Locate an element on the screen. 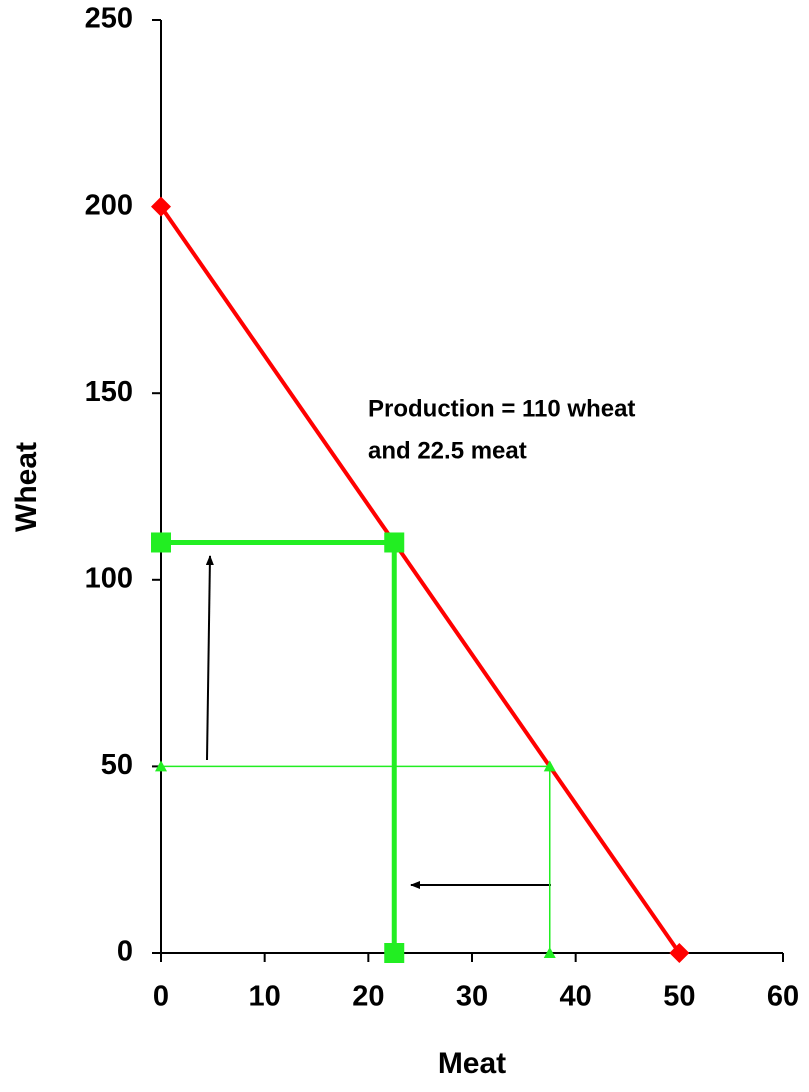  y-tick-label: 0 is located at coordinates (125, 952).